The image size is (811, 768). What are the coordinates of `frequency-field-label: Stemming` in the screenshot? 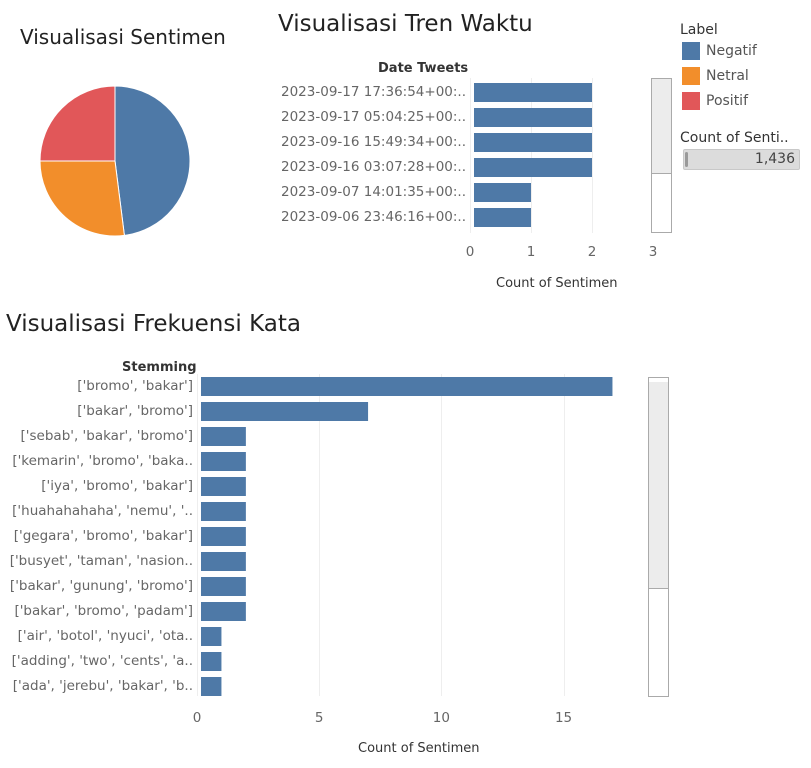 It's located at (159, 367).